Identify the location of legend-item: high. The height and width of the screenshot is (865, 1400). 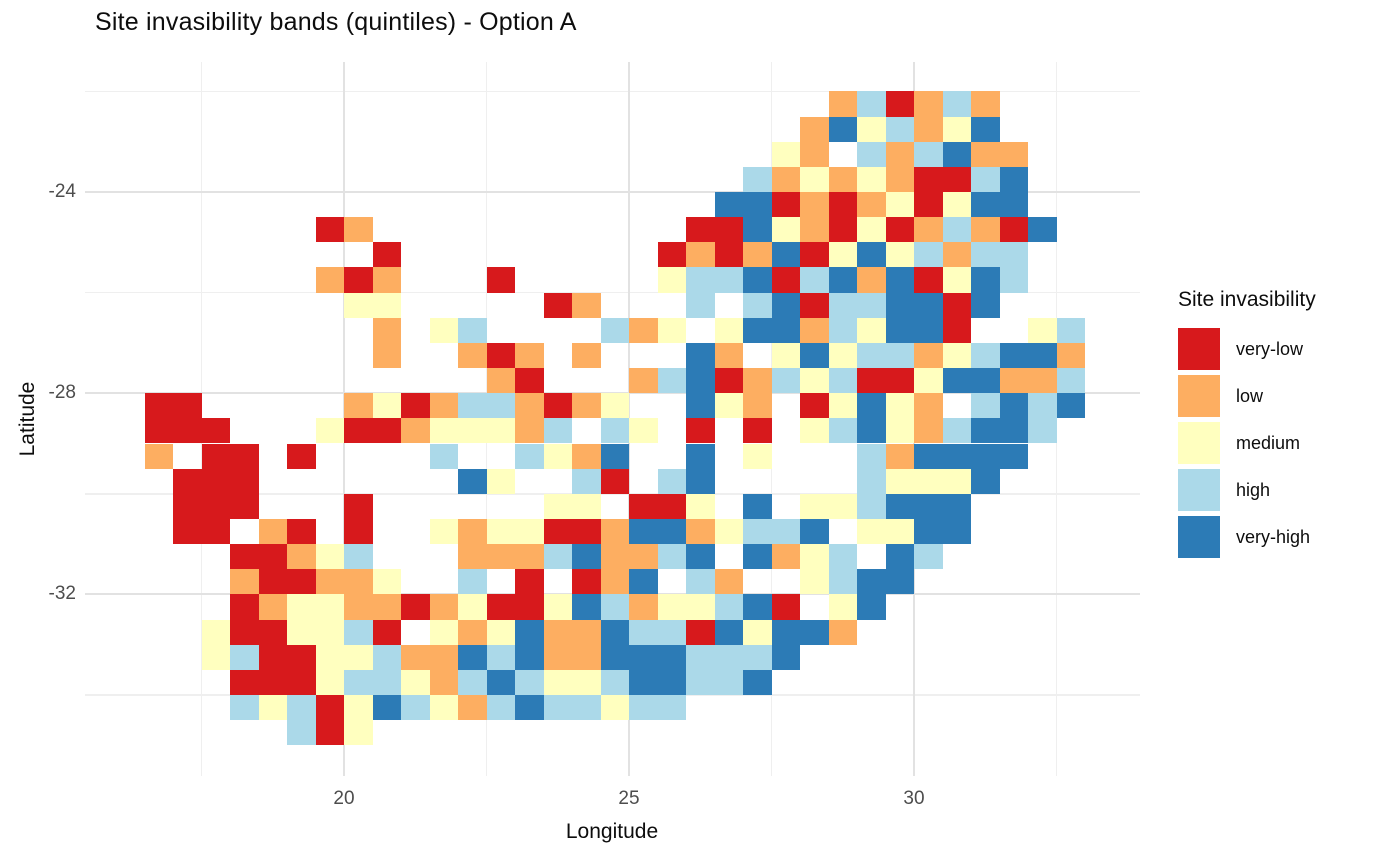
(1285, 490).